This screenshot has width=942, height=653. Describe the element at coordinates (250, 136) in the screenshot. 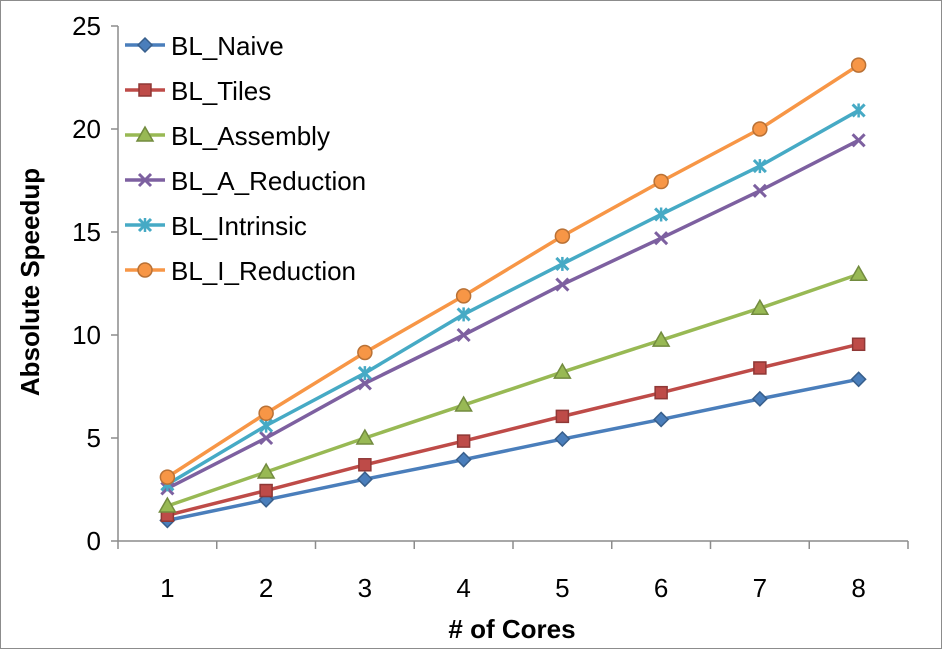

I see `legend-label: BL_Assembly` at that location.